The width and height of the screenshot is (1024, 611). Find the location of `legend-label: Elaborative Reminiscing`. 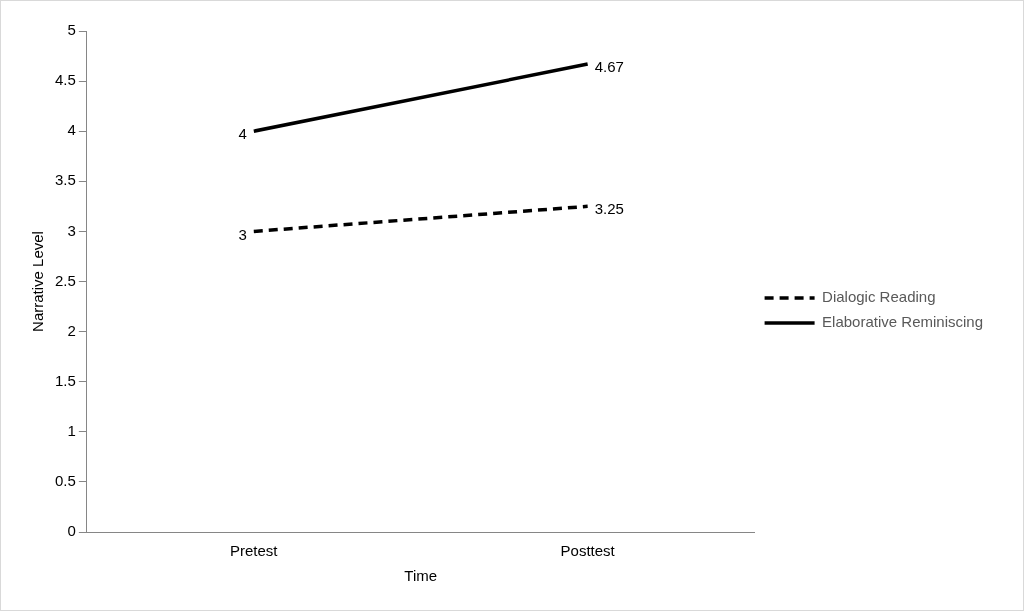

legend-label: Elaborative Reminiscing is located at coordinates (902, 322).